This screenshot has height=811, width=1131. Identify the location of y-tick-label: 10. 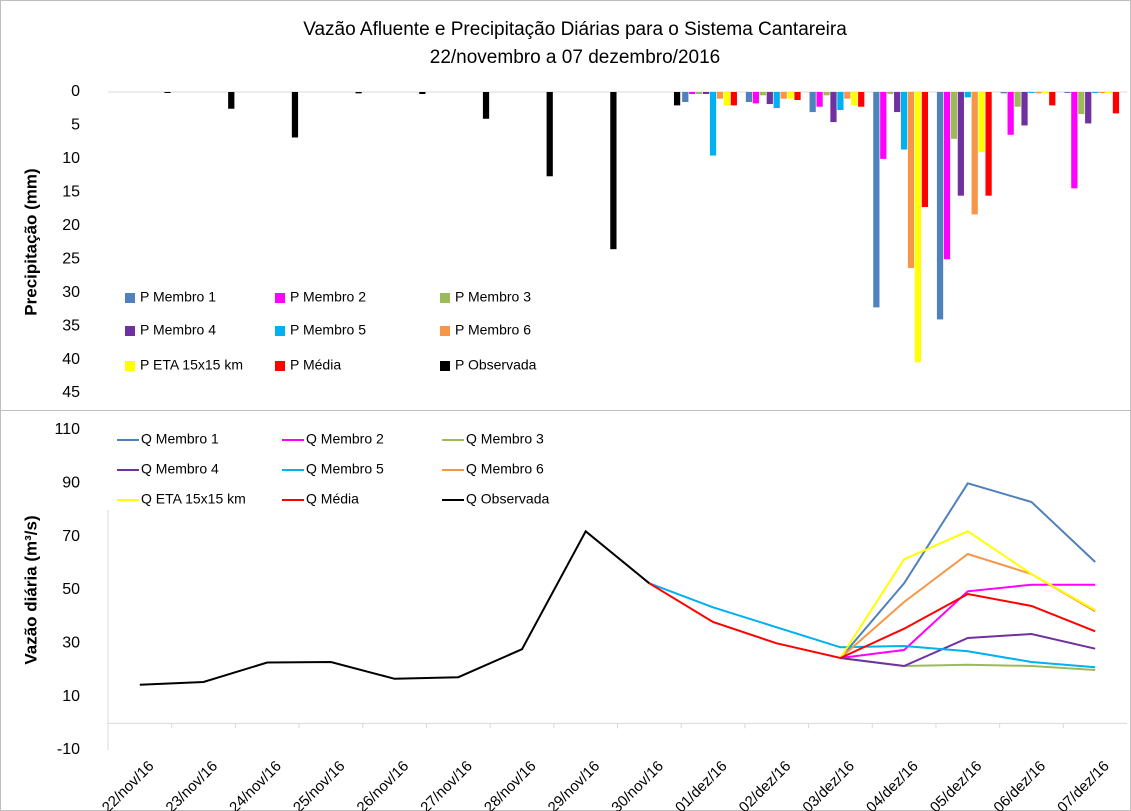
(71, 696).